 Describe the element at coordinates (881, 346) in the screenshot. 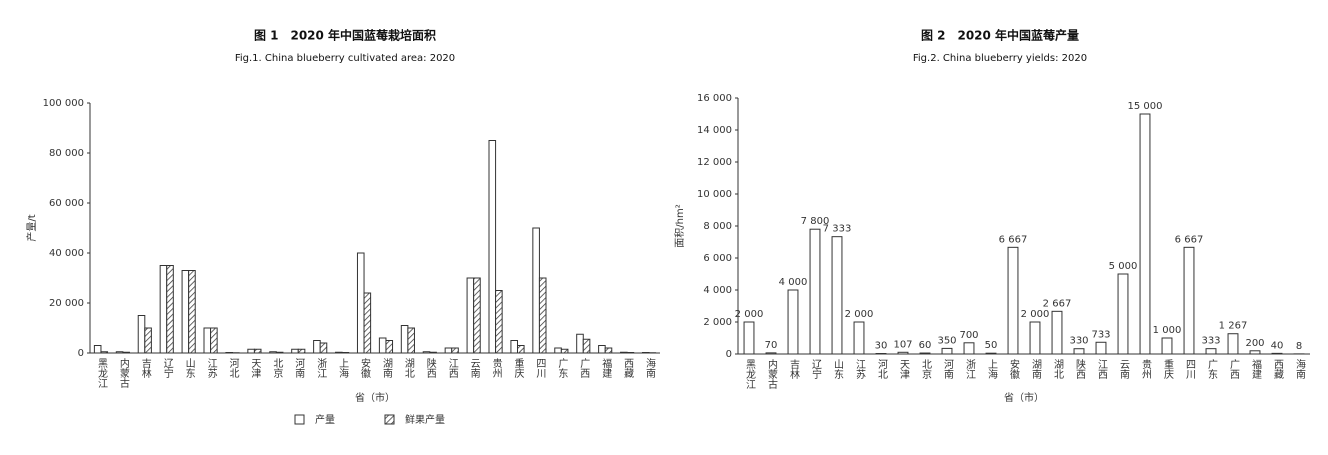

I see `value-label: 30` at that location.